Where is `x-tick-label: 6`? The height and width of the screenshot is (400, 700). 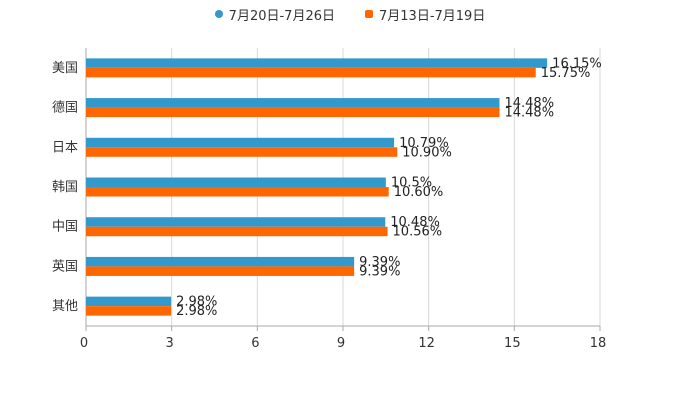
x-tick-label: 6 is located at coordinates (255, 343).